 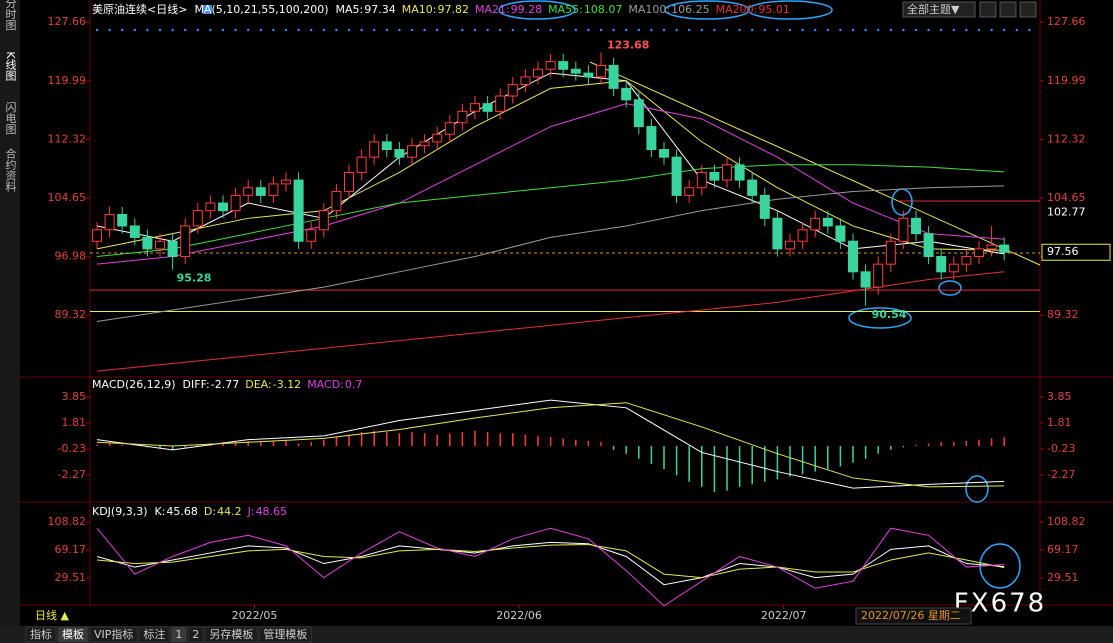 I want to click on theme-button-label: 全部主题▼, so click(x=933, y=9).